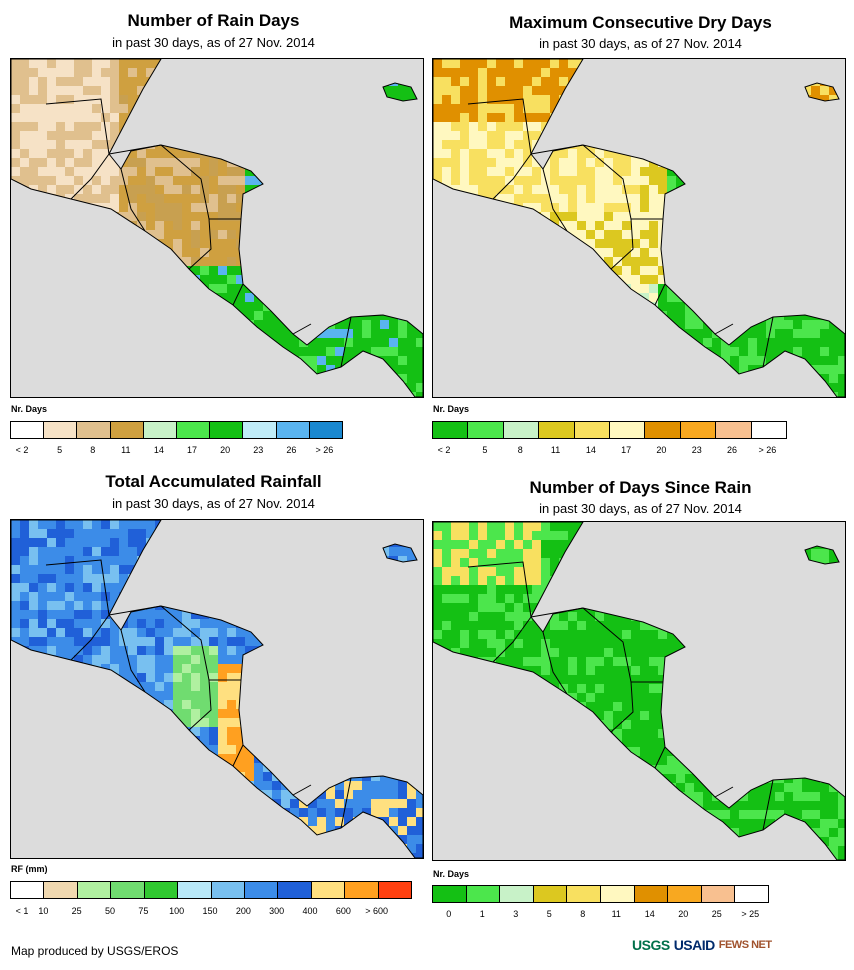 This screenshot has height=970, width=854. What do you see at coordinates (213, 481) in the screenshot?
I see `panel-title: Total Accumulated Rainfall` at bounding box center [213, 481].